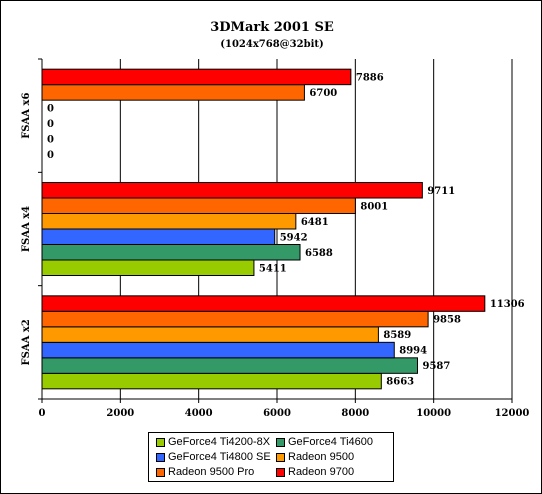 The width and height of the screenshot is (542, 494). Describe the element at coordinates (120, 413) in the screenshot. I see `x-tick-label: 2000` at that location.